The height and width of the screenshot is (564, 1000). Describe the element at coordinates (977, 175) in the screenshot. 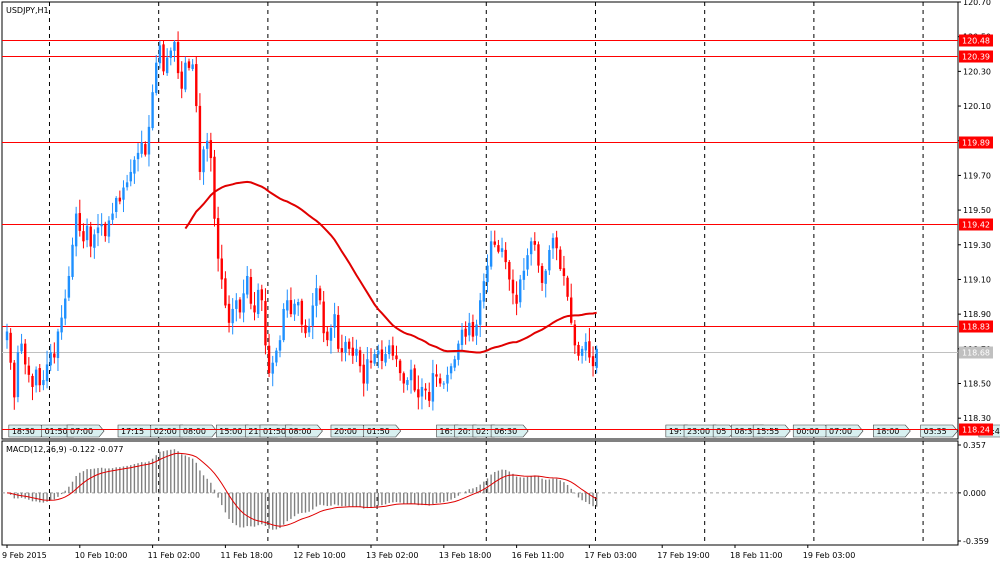

I see `price-tick-label: 119.70` at that location.